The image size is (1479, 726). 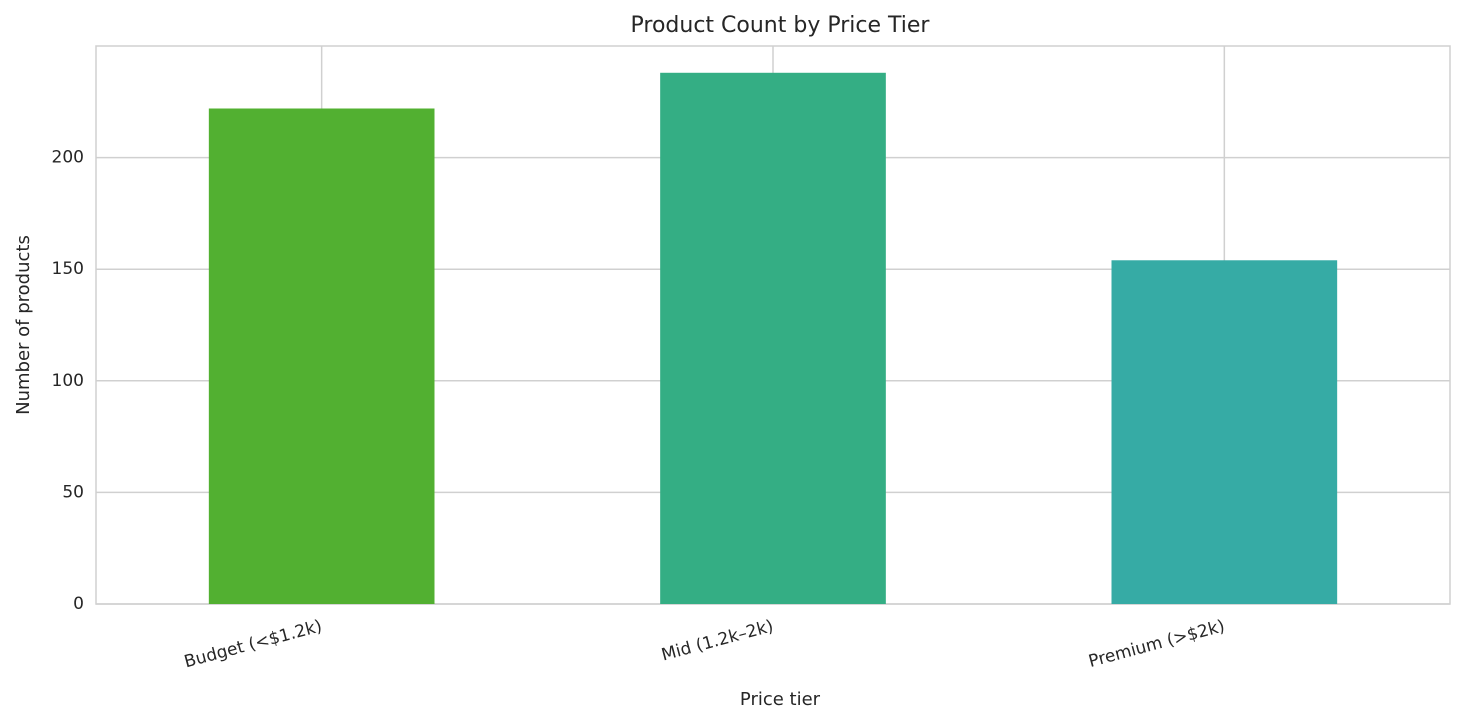 What do you see at coordinates (1156, 644) in the screenshot?
I see `x-tick-label: Premium (>$2k)` at bounding box center [1156, 644].